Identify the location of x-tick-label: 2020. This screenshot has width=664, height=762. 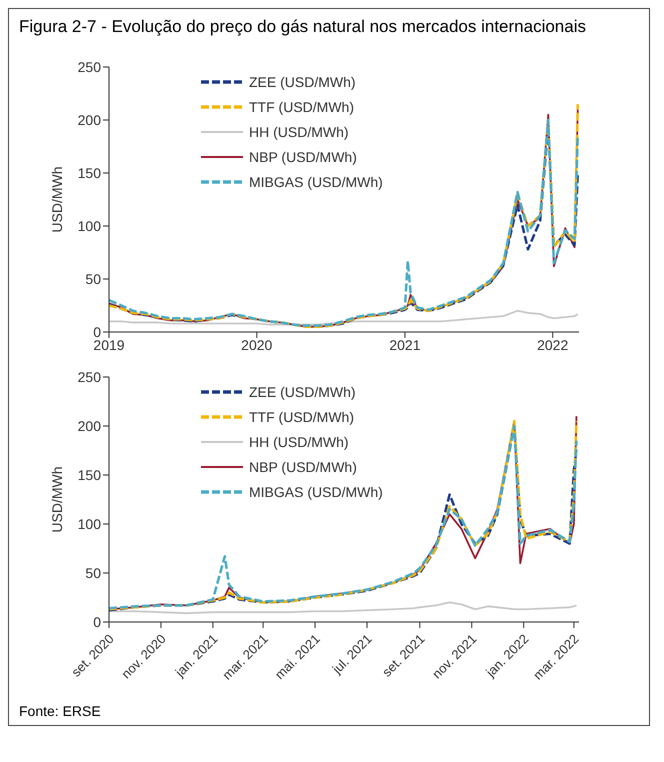
(257, 344).